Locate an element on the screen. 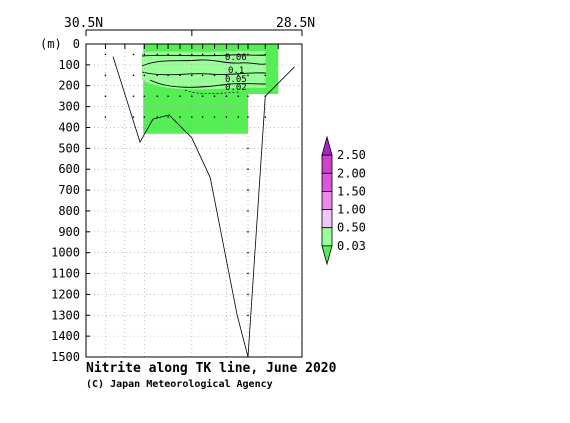  contour-label: 0.02 is located at coordinates (236, 88).